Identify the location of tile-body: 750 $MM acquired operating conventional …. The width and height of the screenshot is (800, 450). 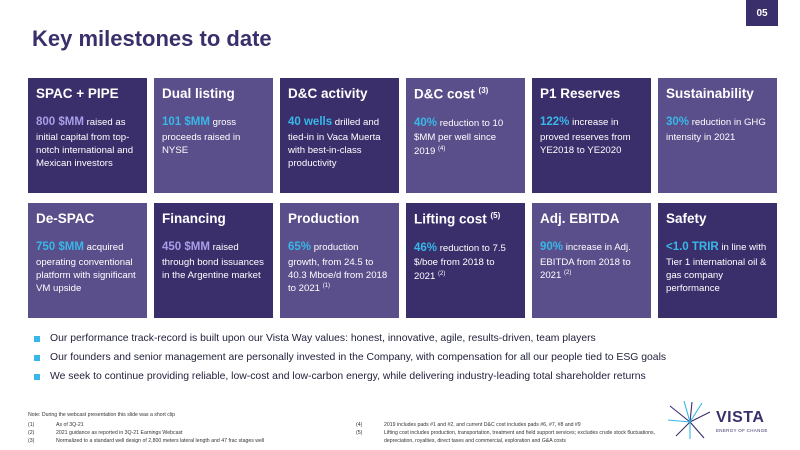
(87, 268).